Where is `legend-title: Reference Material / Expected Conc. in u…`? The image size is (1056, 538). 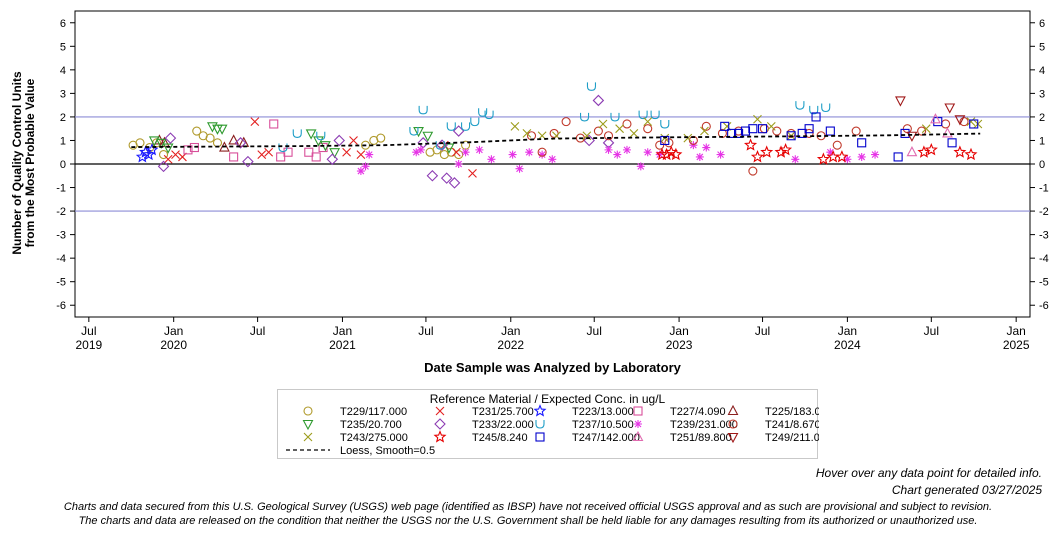
legend-title: Reference Material / Expected Conc. in u… is located at coordinates (547, 399).